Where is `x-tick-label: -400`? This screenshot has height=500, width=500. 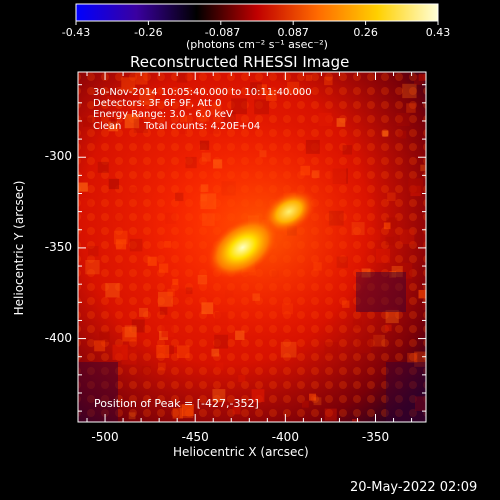
x-tick-label: -400 is located at coordinates (285, 437).